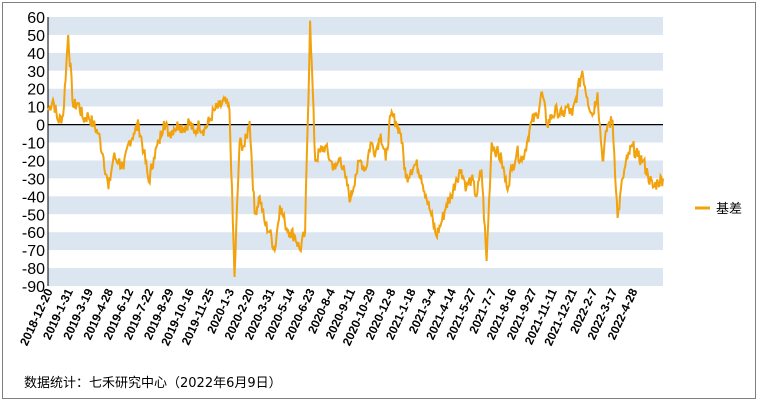  I want to click on y-tick-label: -70, so click(33, 251).